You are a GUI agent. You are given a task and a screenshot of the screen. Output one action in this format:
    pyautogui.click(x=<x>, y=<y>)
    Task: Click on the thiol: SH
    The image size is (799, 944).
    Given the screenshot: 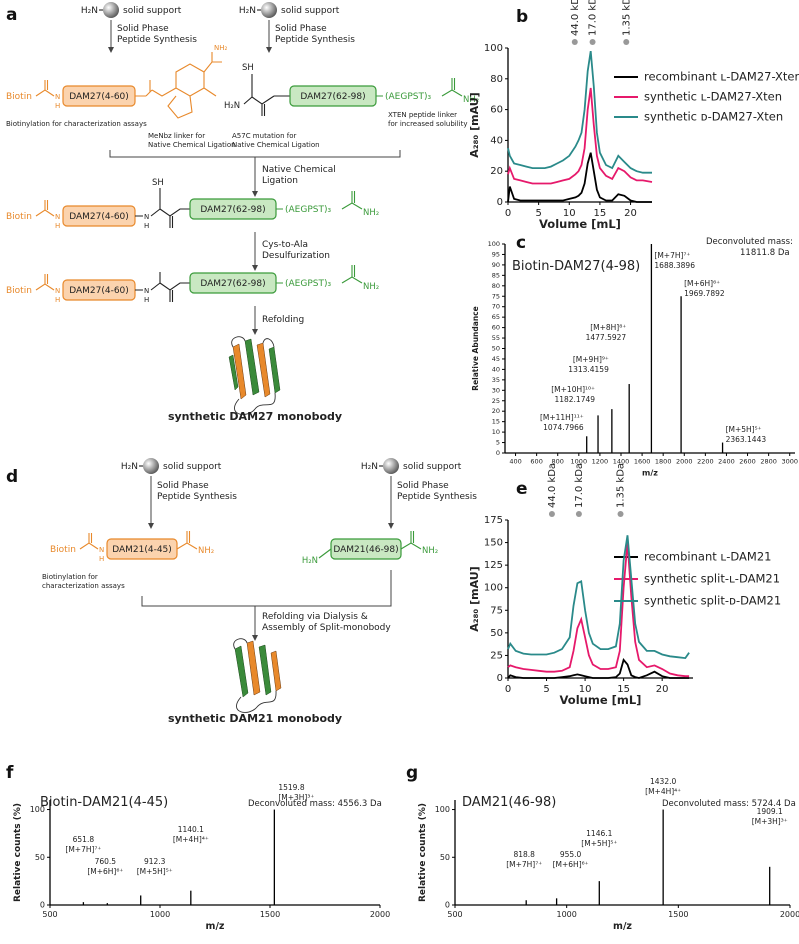 What is the action you would take?
    pyautogui.click(x=158, y=183)
    